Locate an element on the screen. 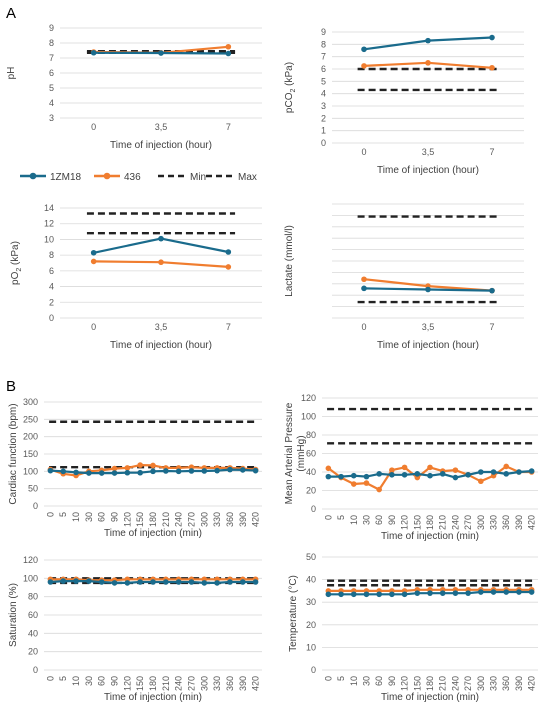 The image size is (550, 716). y-axis-label: Lactate (mmol/l) is located at coordinates (289, 261).